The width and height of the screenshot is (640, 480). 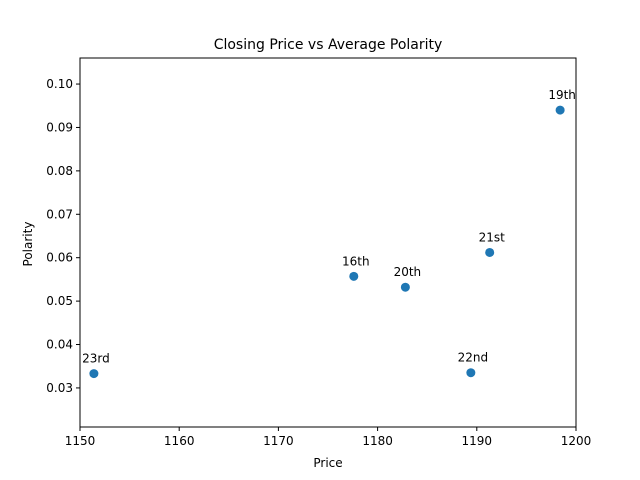 What do you see at coordinates (477, 441) in the screenshot?
I see `x-tick-label: 1190` at bounding box center [477, 441].